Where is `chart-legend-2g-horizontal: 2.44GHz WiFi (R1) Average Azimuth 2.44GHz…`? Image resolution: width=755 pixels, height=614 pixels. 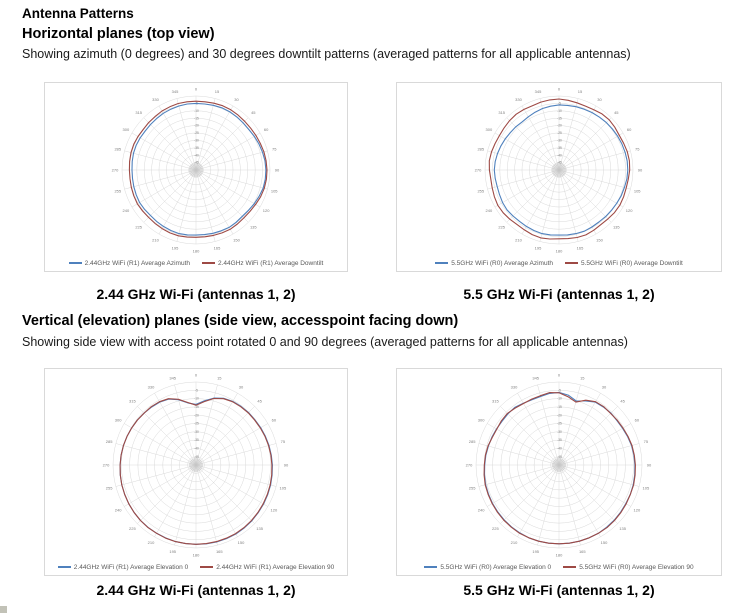
chart-legend-2g-horizontal: 2.44GHz WiFi (R1) Average Azimuth 2.44GHz… is located at coordinates (196, 263).